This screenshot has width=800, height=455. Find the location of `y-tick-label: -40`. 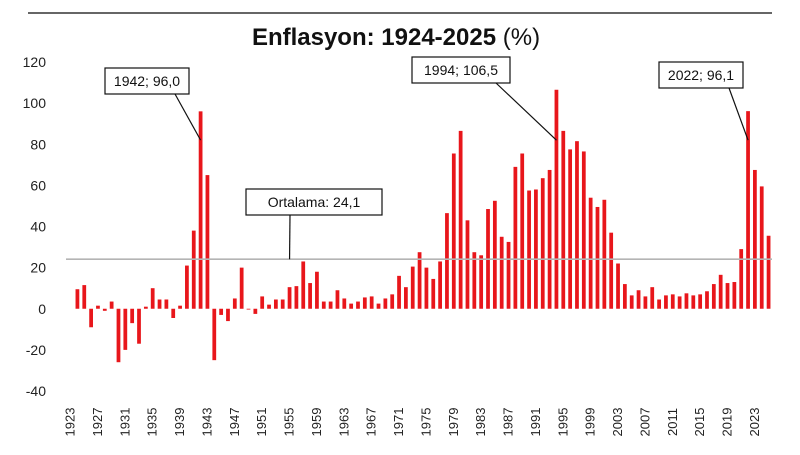

y-tick-label: -40 is located at coordinates (36, 391).